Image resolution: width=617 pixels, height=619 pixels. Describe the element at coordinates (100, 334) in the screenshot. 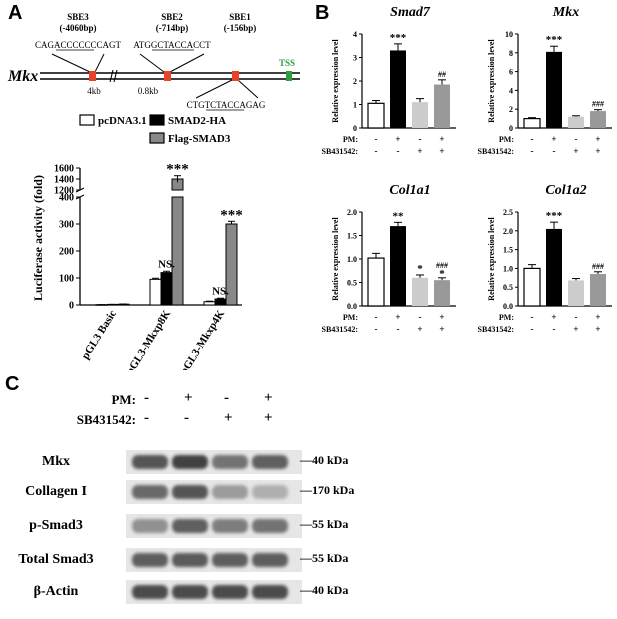

I see `x-tick-label: pGL3 Basic` at that location.